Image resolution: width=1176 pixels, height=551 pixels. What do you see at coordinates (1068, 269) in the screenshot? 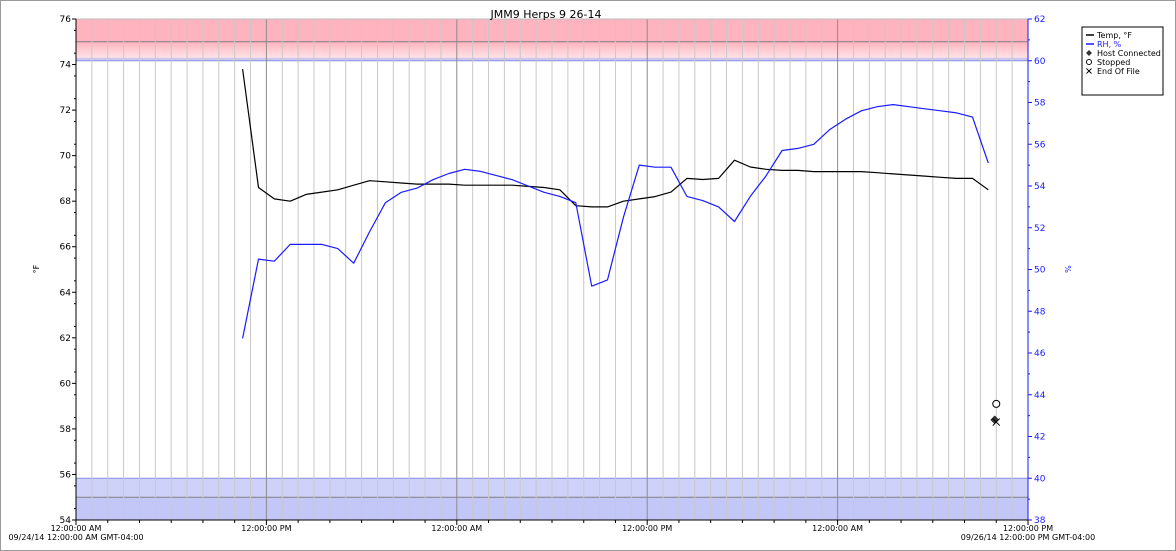
I see `y-axis-right-label: %` at bounding box center [1068, 269].